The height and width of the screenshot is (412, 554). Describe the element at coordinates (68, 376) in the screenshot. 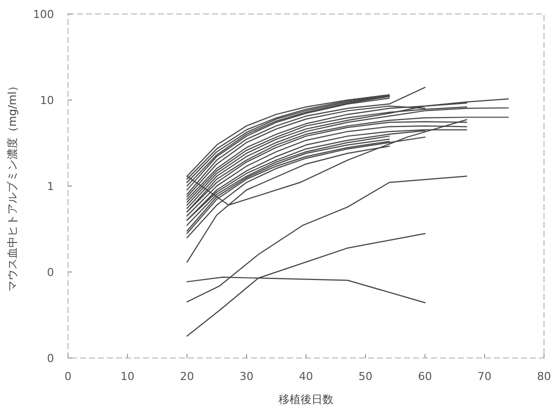

I see `x-tick-label: 0` at that location.